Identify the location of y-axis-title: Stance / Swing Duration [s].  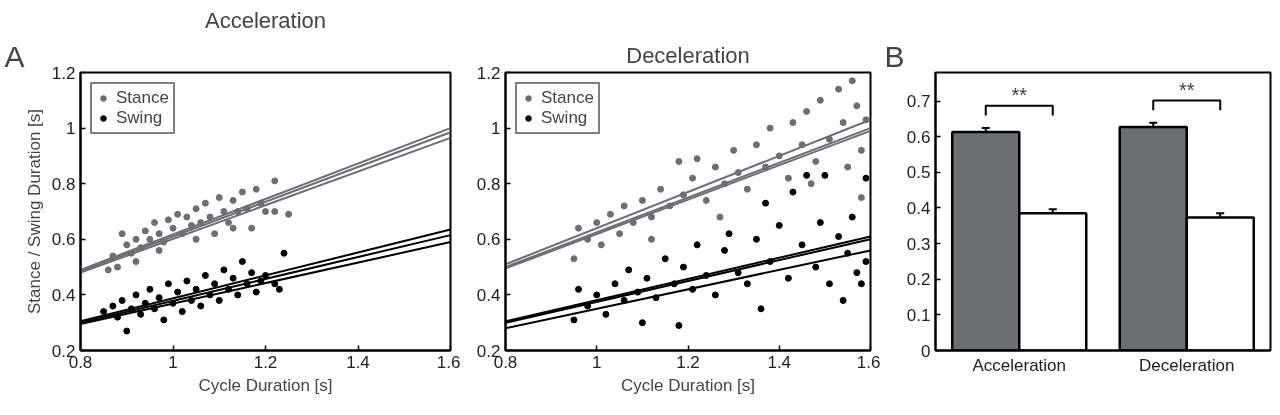
(34, 211).